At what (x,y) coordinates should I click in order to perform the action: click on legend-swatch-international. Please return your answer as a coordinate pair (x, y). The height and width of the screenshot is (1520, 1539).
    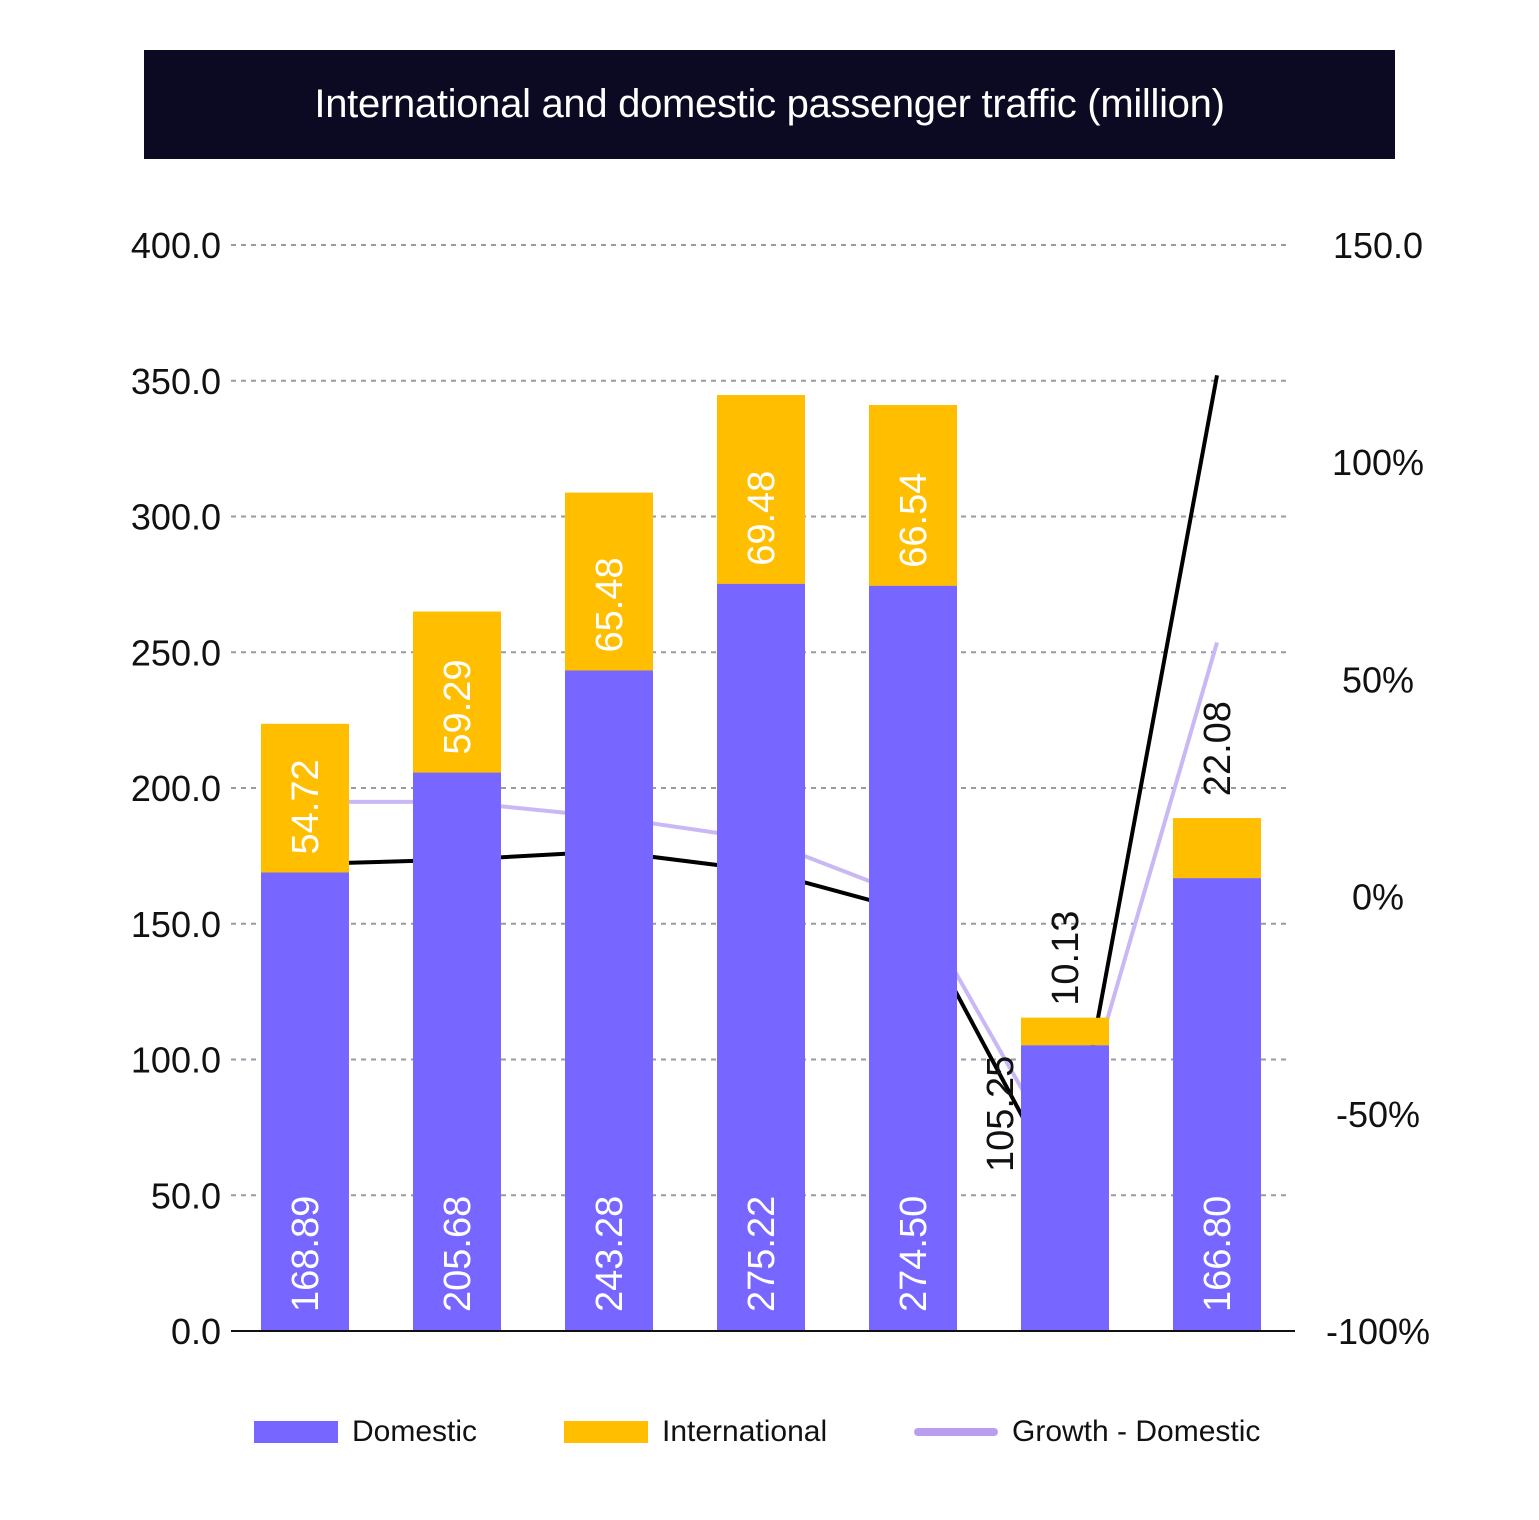
    Looking at the image, I should click on (606, 1432).